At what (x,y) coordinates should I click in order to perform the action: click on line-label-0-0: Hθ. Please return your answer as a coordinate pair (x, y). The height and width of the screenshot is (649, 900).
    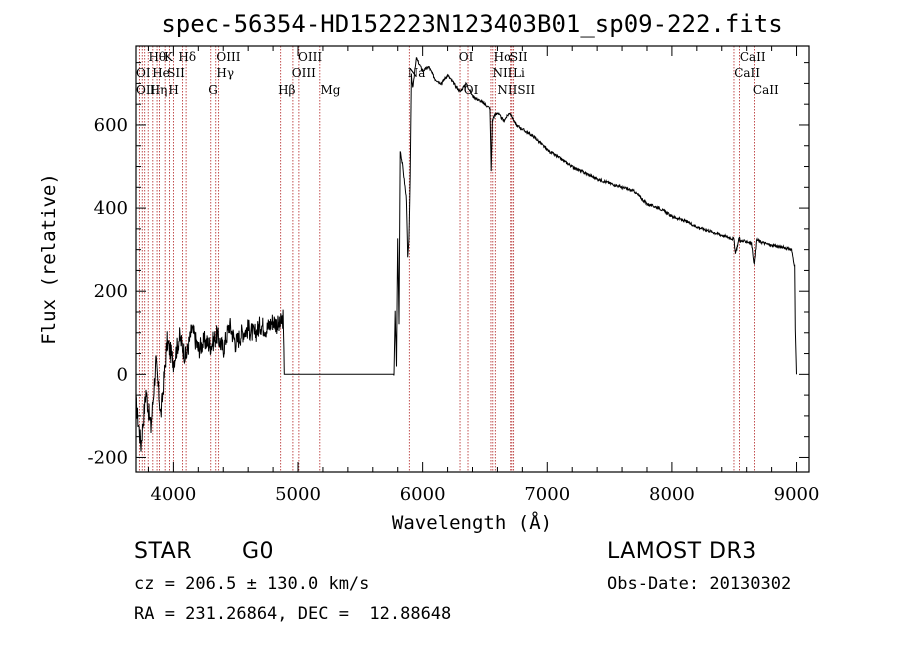
    Looking at the image, I should click on (157, 57).